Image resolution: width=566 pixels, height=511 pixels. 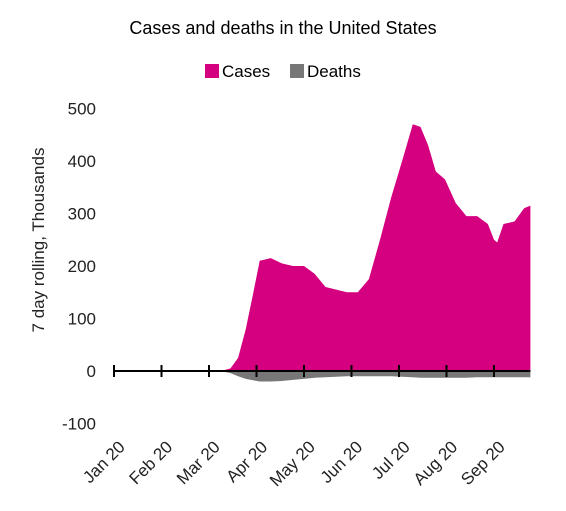 What do you see at coordinates (483, 463) in the screenshot?
I see `x-tick-label: Sep 20` at bounding box center [483, 463].